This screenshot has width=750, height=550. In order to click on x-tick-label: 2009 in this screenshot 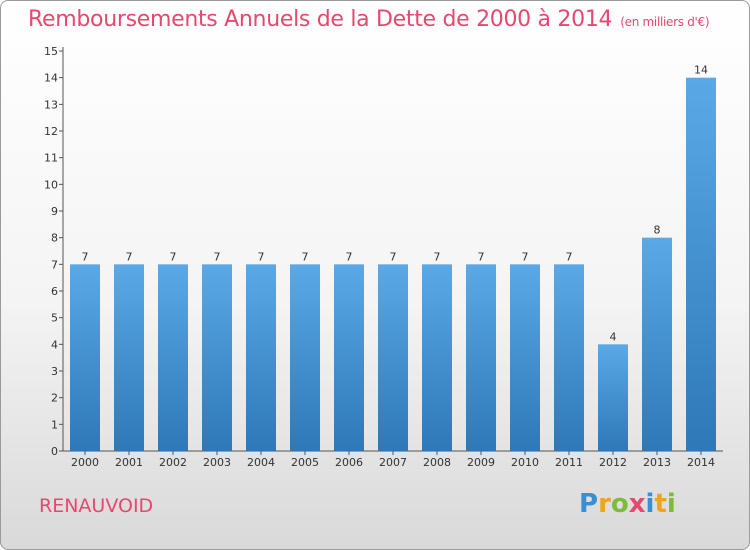, I will do `click(481, 462)`.